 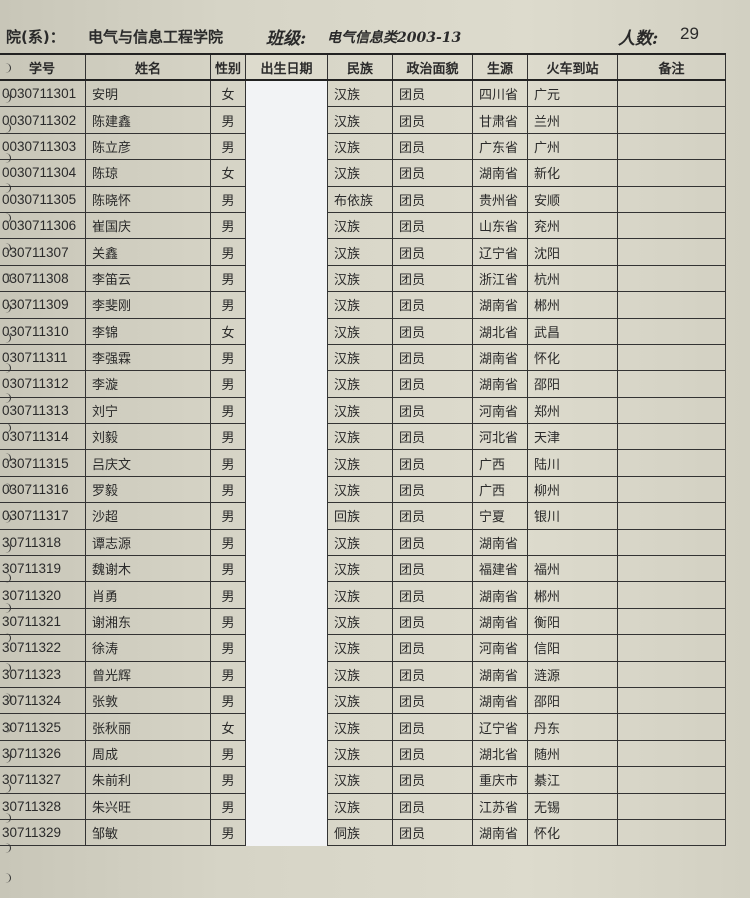 I want to click on student-origin: 江苏省, so click(x=500, y=806).